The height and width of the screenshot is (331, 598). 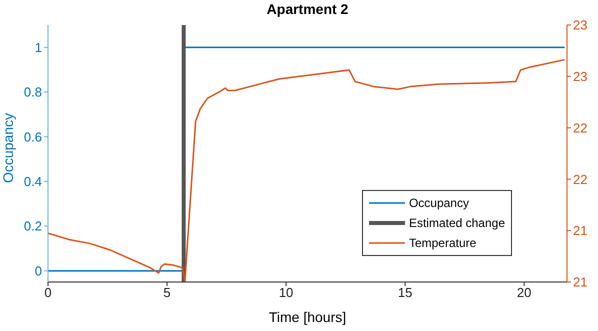 What do you see at coordinates (405, 292) in the screenshot?
I see `x-tick-label: 15` at bounding box center [405, 292].